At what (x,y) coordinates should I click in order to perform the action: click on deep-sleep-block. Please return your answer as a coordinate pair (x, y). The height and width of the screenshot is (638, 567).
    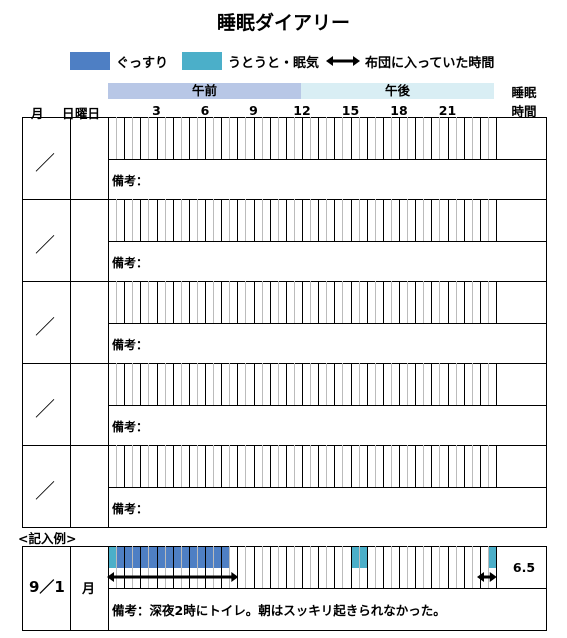
    Looking at the image, I should click on (173, 557).